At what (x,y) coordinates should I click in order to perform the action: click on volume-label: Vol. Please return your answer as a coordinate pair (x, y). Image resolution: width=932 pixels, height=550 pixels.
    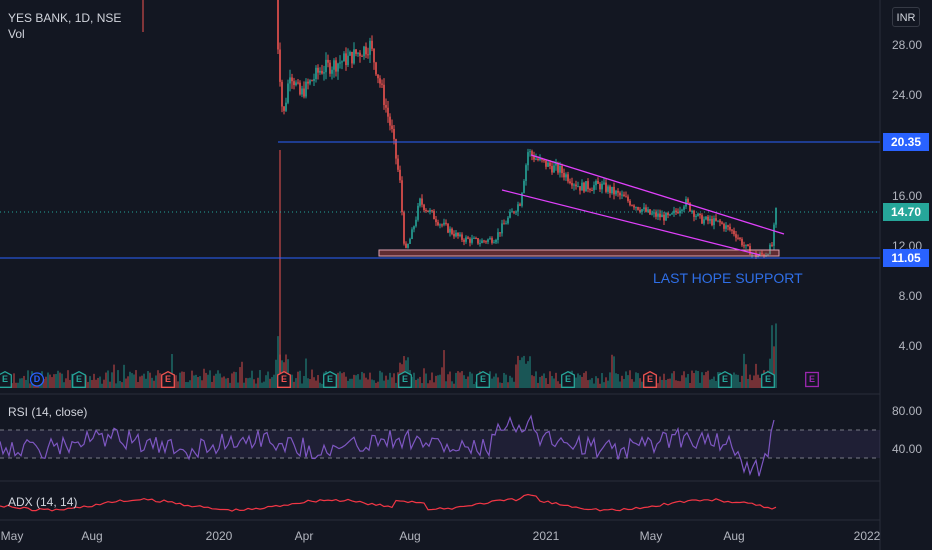
    Looking at the image, I should click on (16, 34).